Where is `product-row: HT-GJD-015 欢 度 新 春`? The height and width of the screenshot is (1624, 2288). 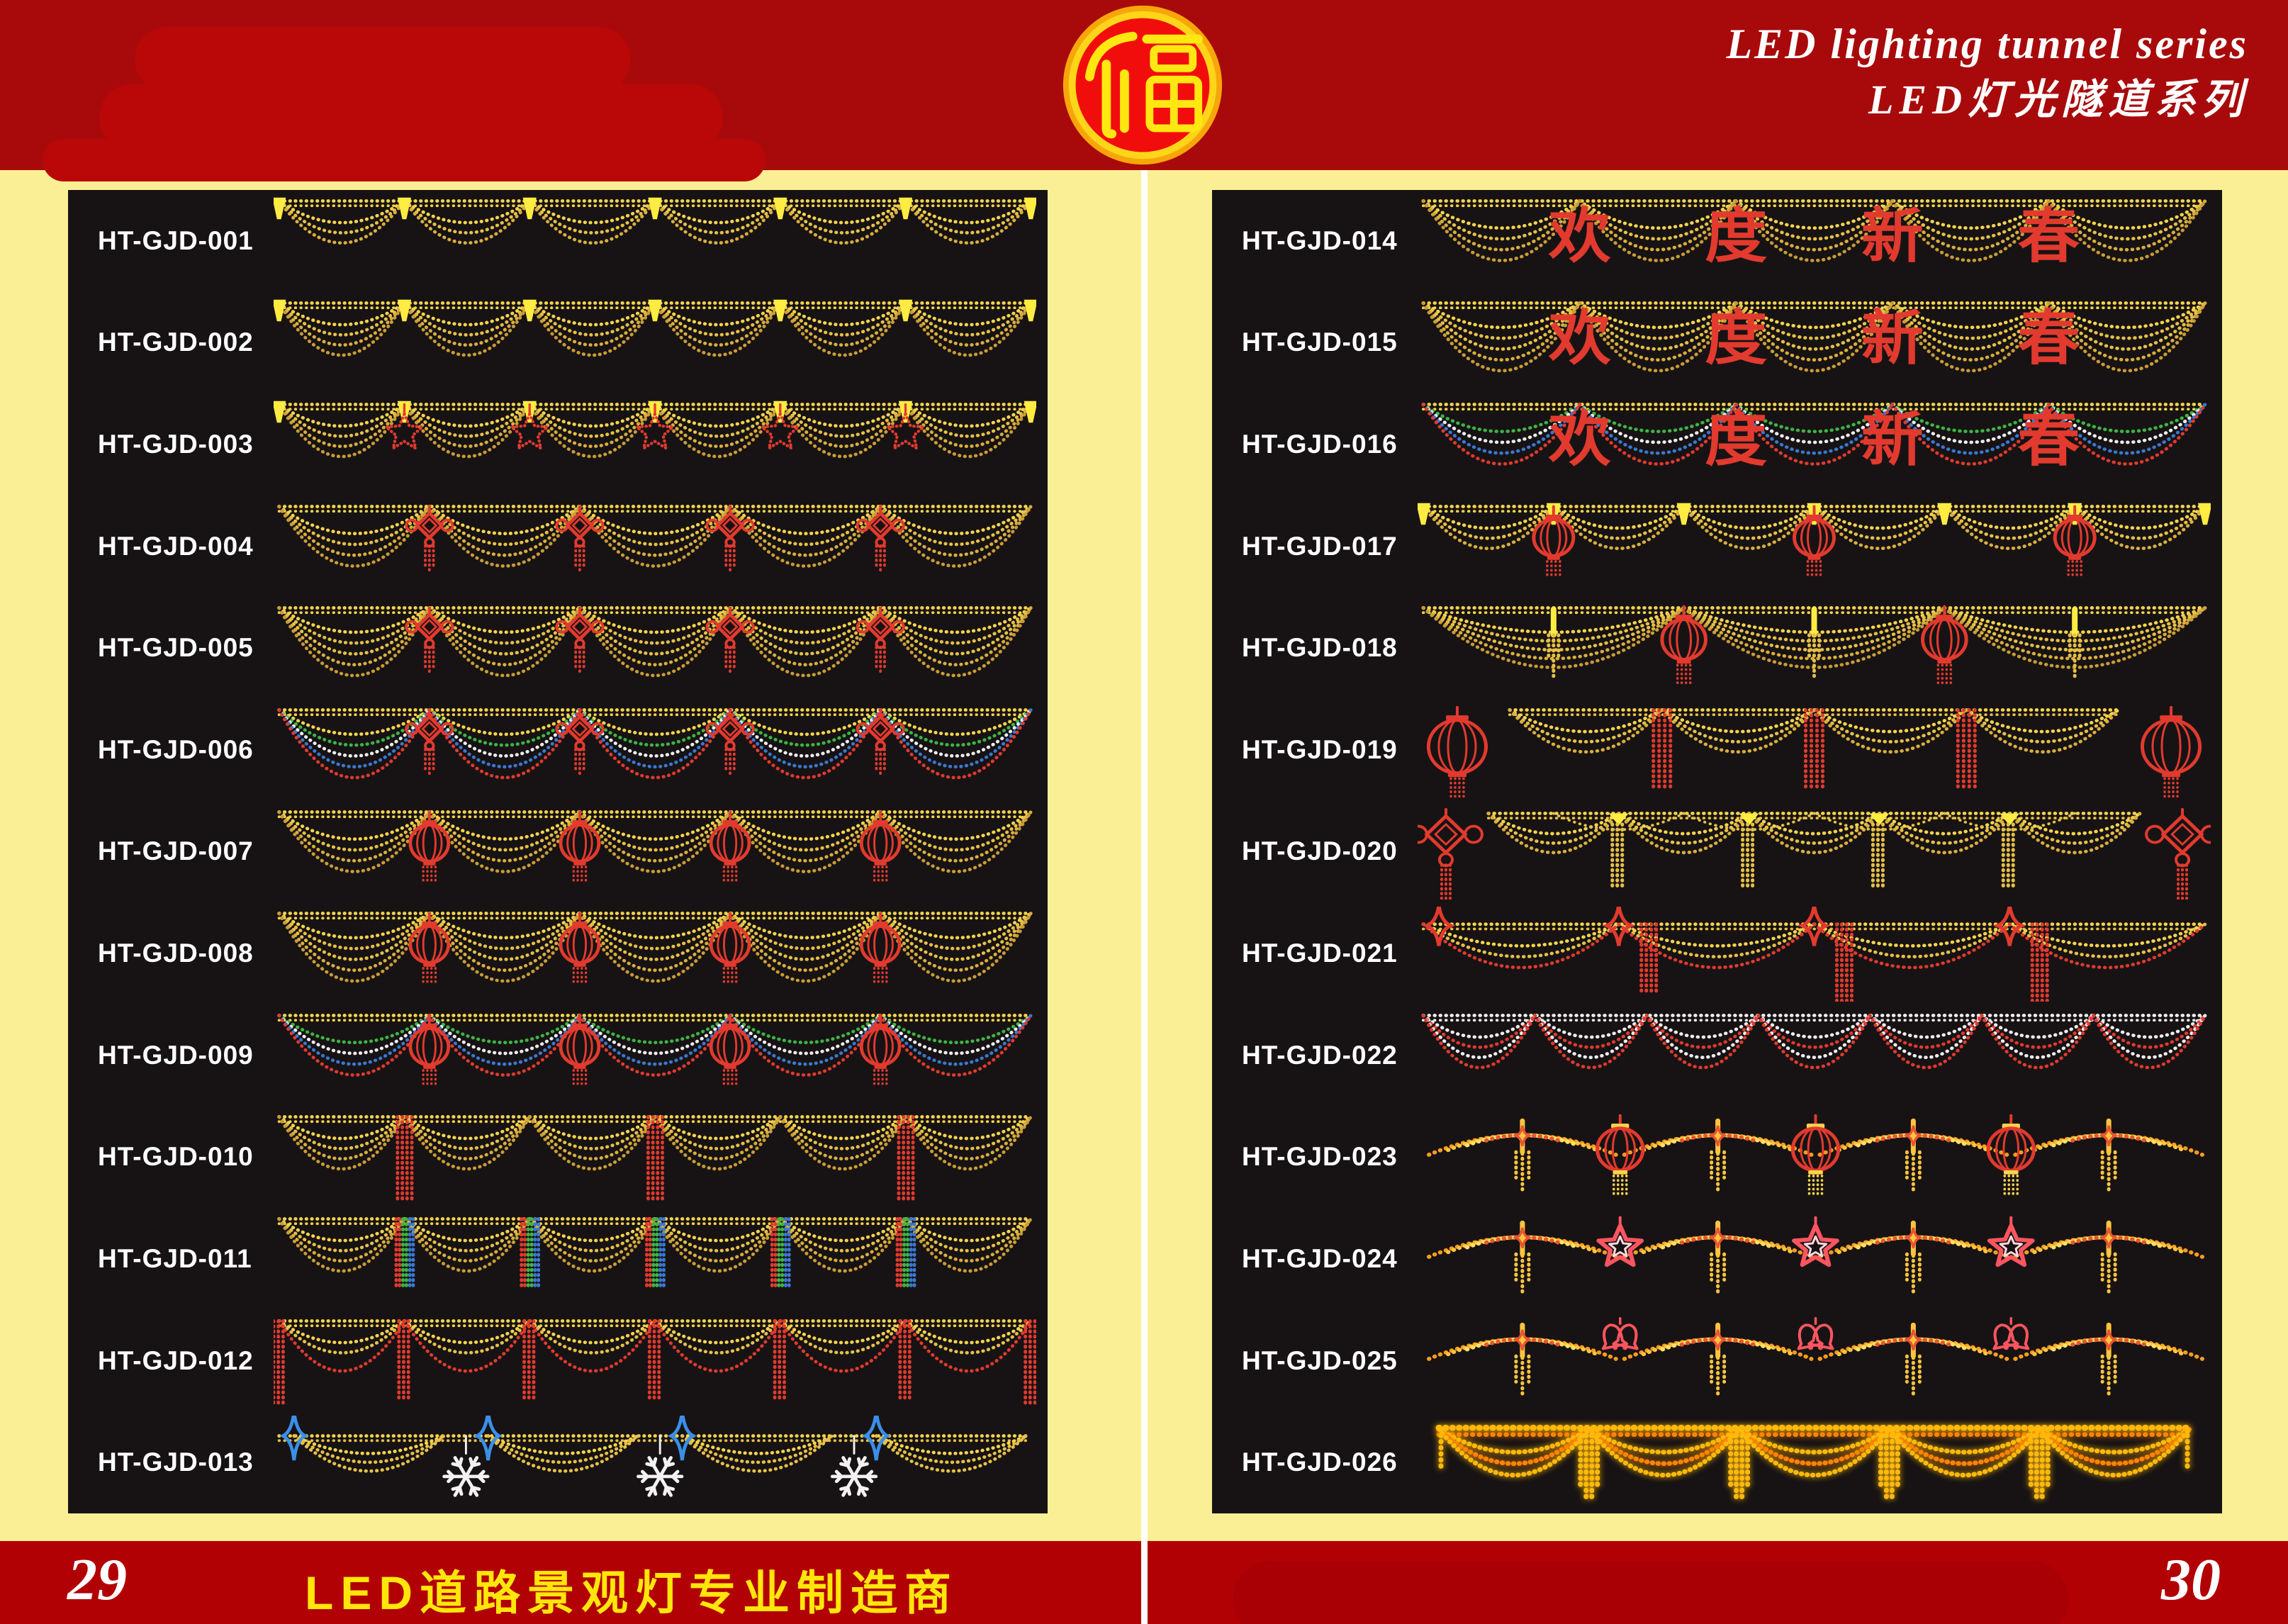 product-row: HT-GJD-015 欢 度 新 春 is located at coordinates (1717, 343).